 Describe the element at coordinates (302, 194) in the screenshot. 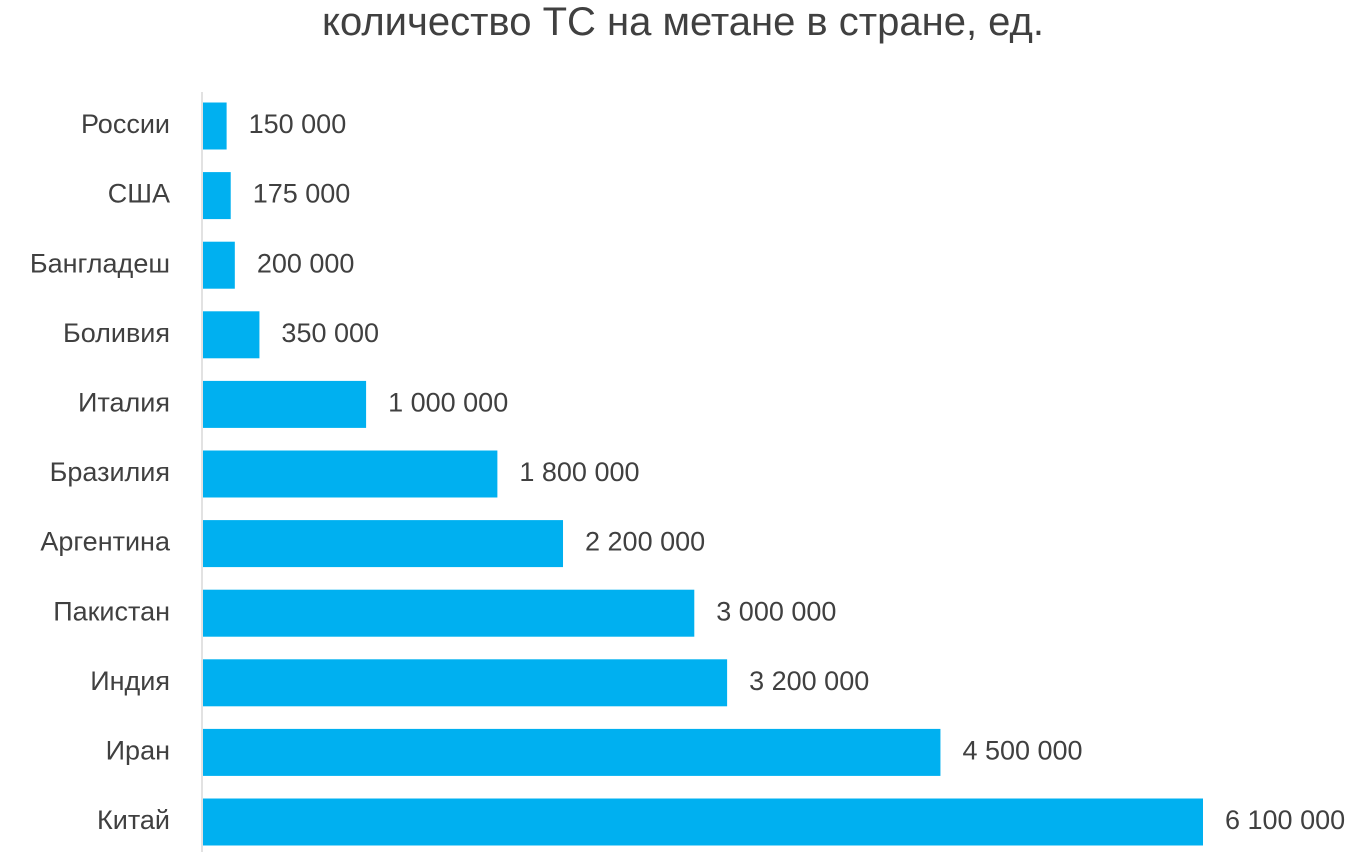

I see `value-label-item-2: 175 000` at that location.